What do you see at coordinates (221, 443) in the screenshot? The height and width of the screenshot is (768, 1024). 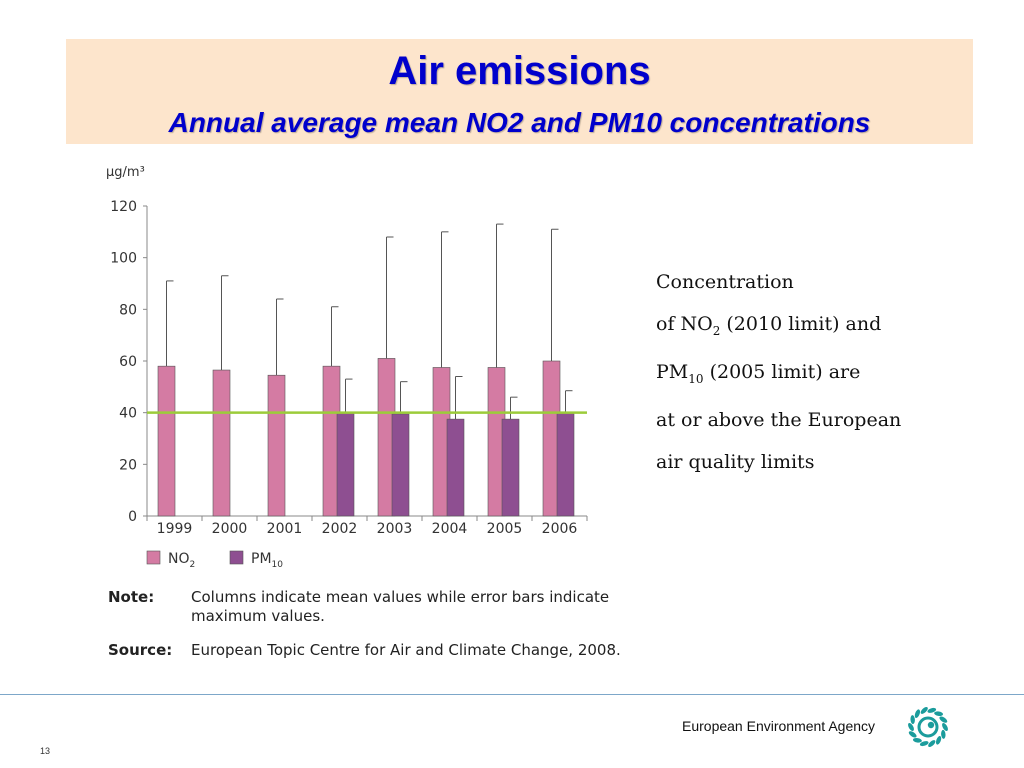 I see `bar-no2-2000` at bounding box center [221, 443].